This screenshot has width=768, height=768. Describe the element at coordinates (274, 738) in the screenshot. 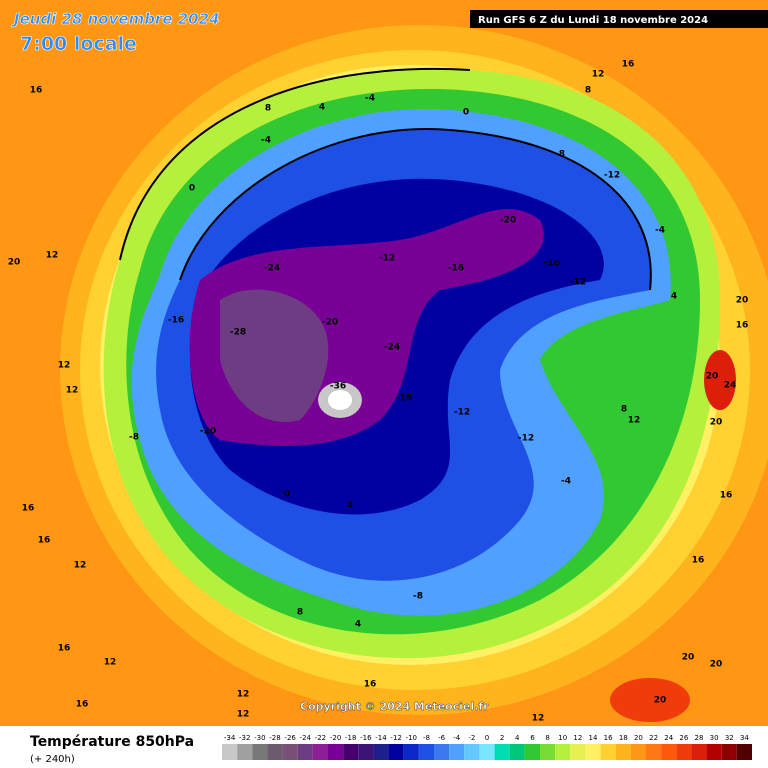

I see `scale-label: -28` at that location.